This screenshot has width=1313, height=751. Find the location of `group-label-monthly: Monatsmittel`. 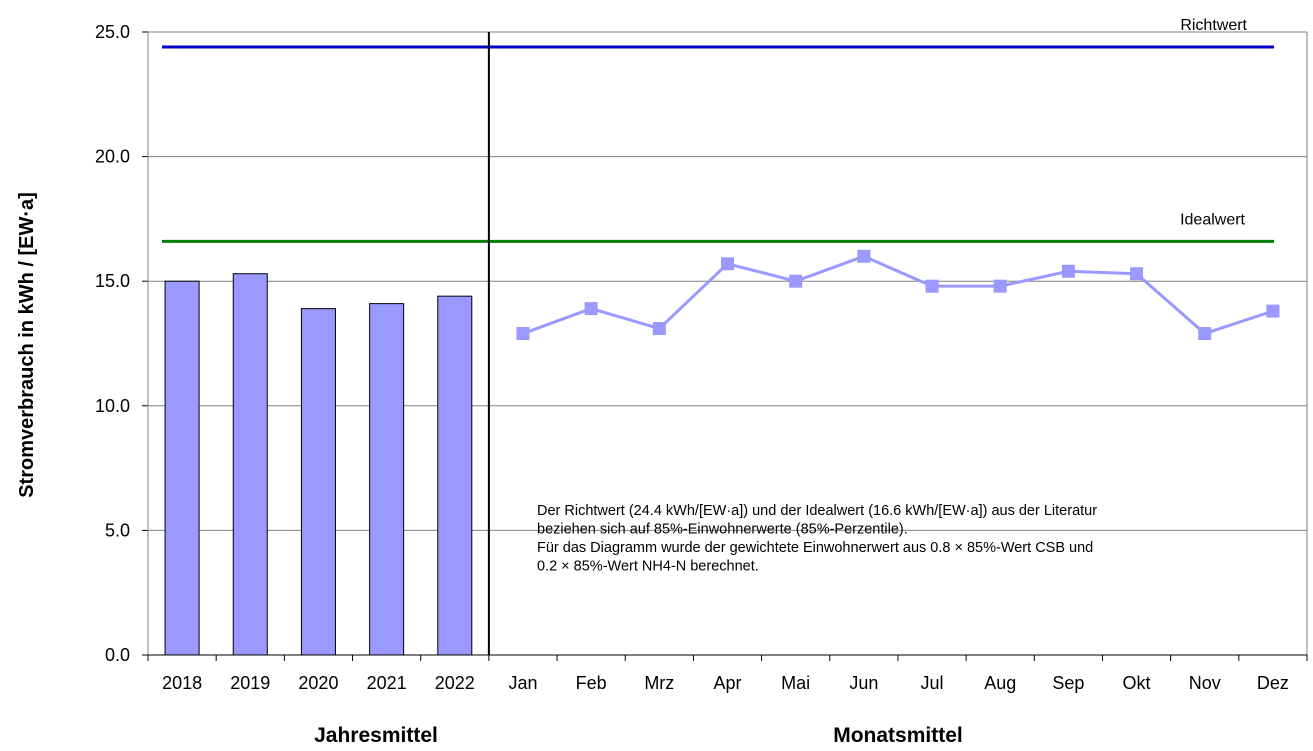

group-label-monthly: Monatsmittel is located at coordinates (898, 735).